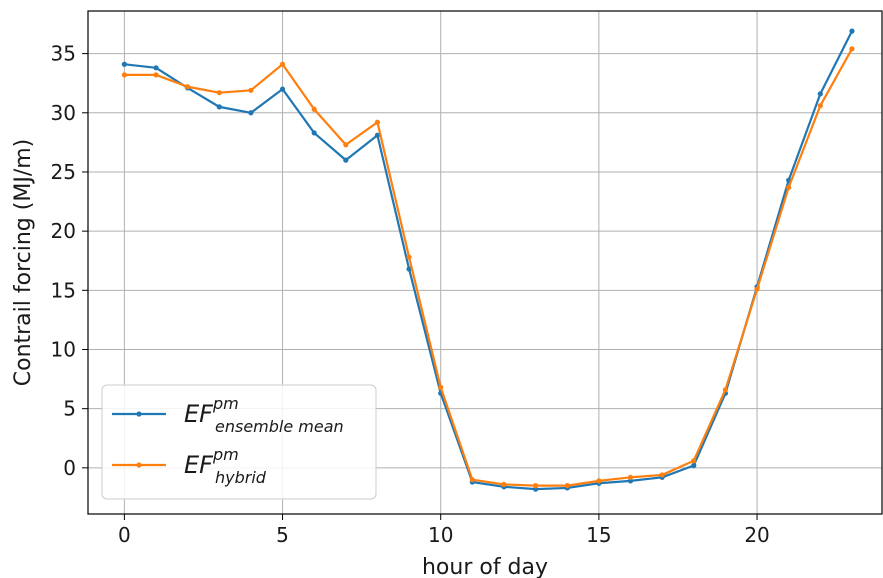 This screenshot has width=883, height=578. Describe the element at coordinates (264, 415) in the screenshot. I see `legend-label: EFpm ensemble mean` at that location.